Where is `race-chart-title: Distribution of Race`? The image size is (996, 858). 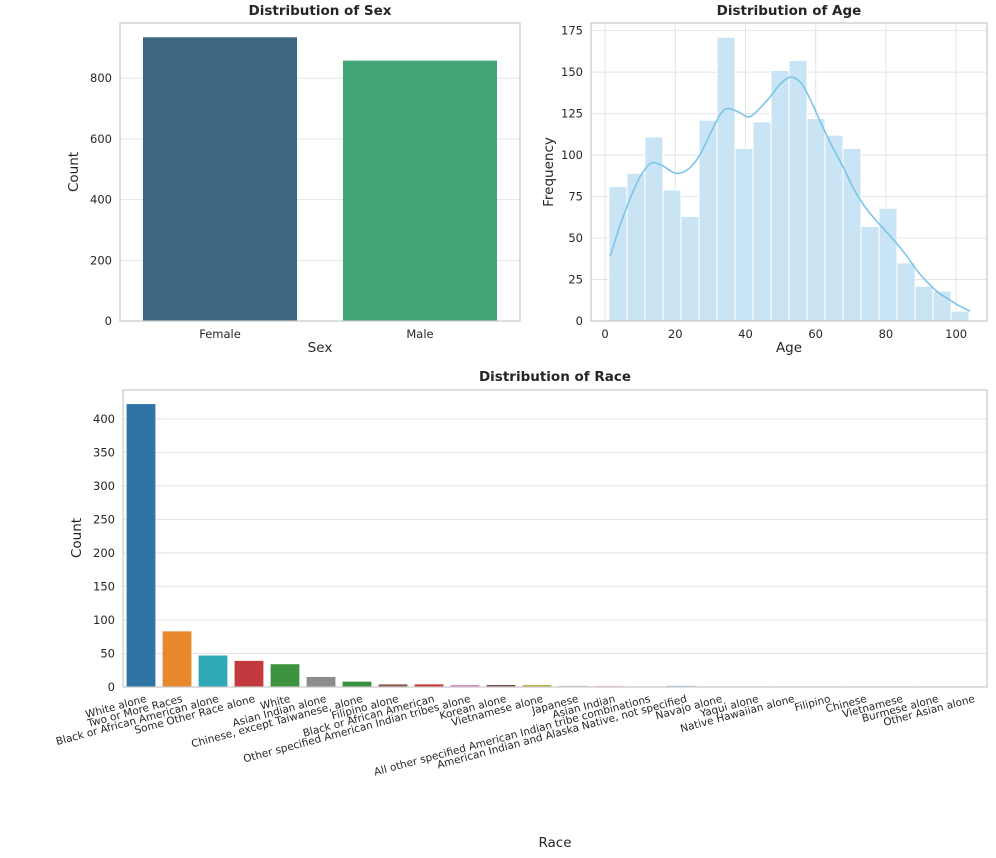 race-chart-title: Distribution of Race is located at coordinates (555, 377).